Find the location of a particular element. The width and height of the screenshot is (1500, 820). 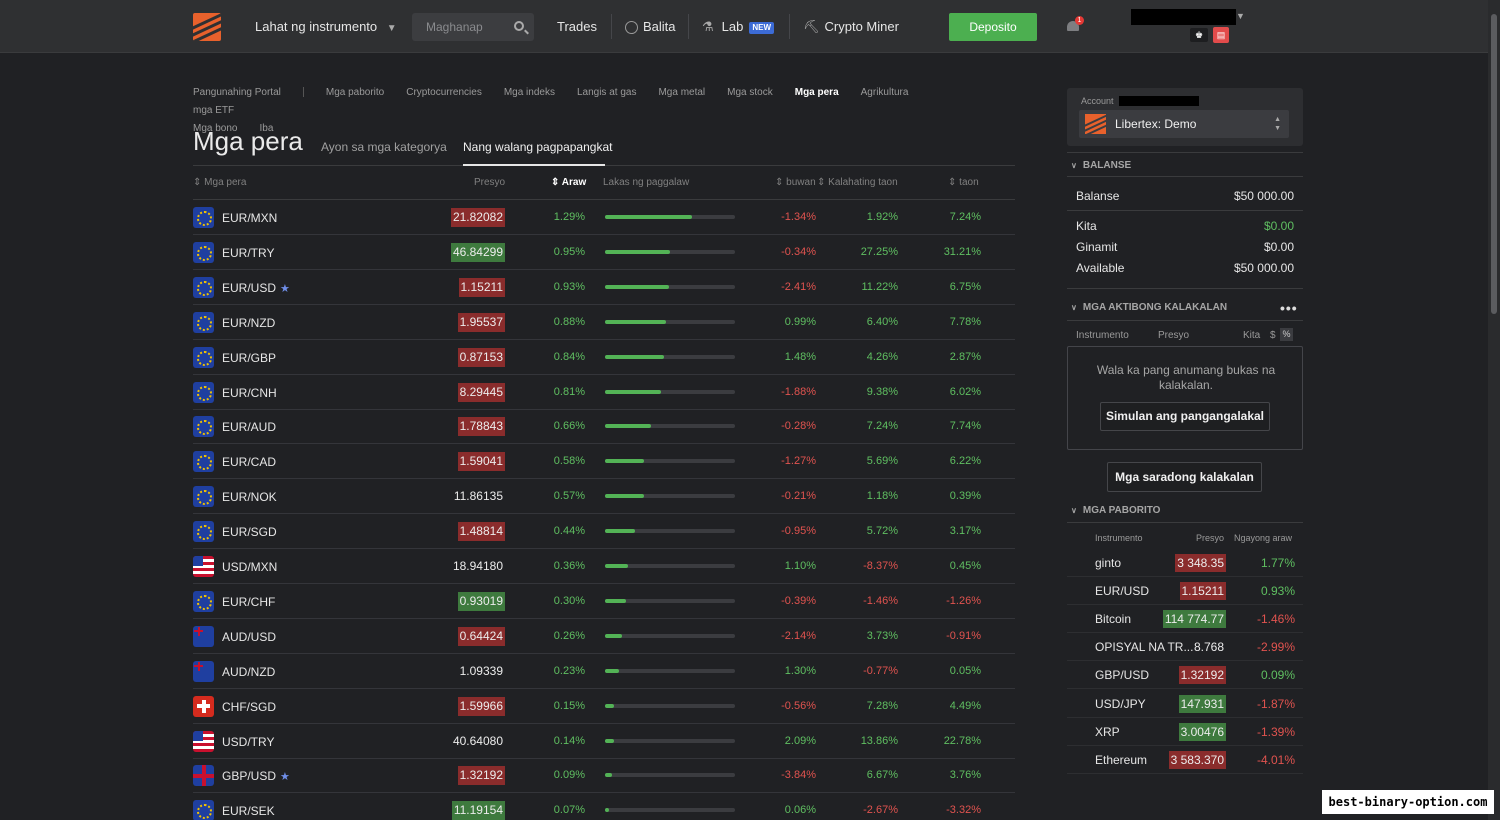

favorite-row: XRP 3.00476 -1.39% is located at coordinates (1185, 732).